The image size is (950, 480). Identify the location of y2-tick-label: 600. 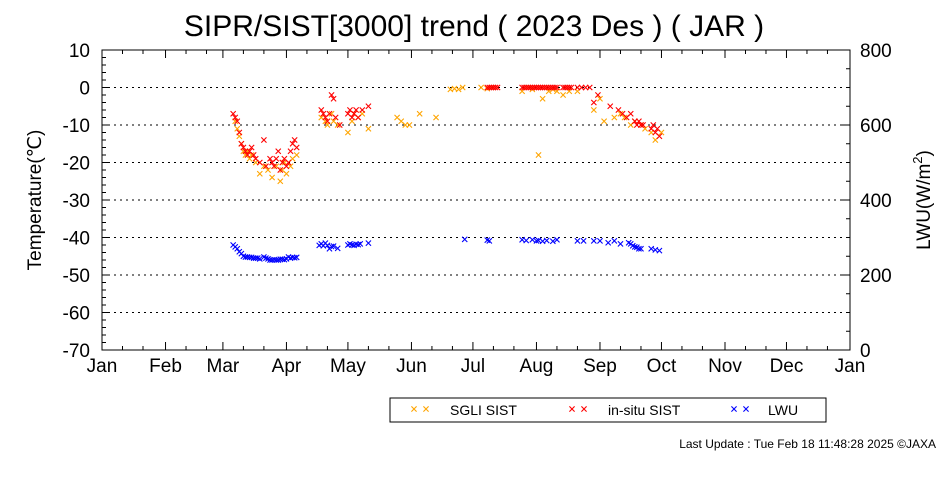
(876, 126).